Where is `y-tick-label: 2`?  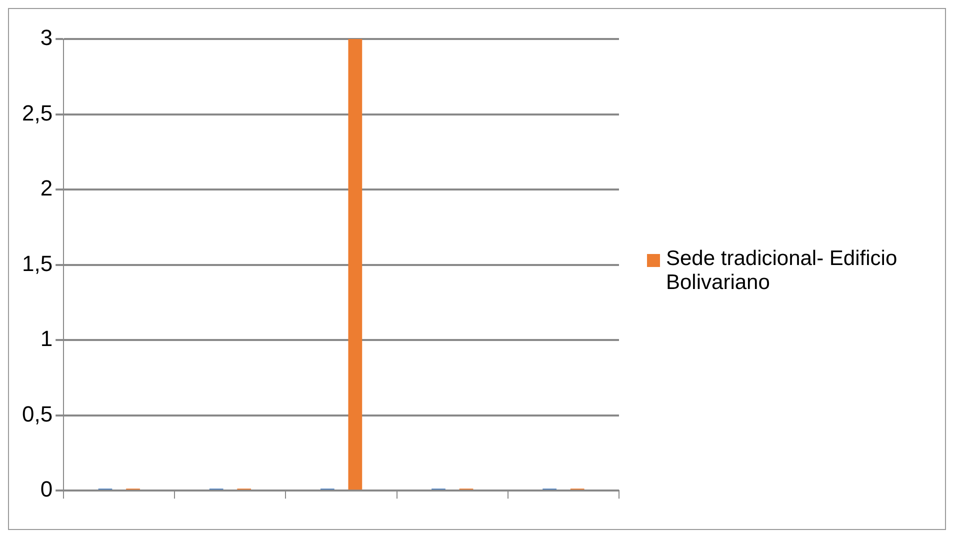 y-tick-label: 2 is located at coordinates (46, 188).